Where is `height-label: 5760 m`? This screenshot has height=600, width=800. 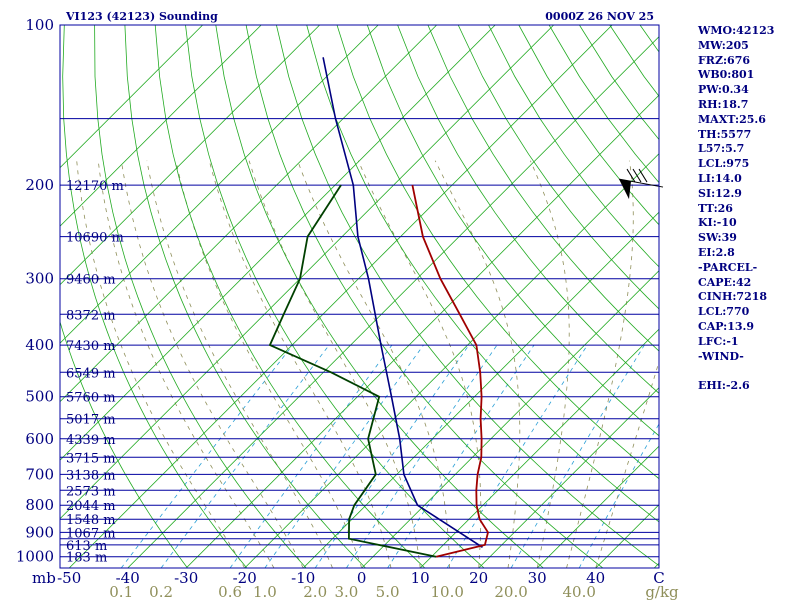 height-label: 5760 m is located at coordinates (91, 398).